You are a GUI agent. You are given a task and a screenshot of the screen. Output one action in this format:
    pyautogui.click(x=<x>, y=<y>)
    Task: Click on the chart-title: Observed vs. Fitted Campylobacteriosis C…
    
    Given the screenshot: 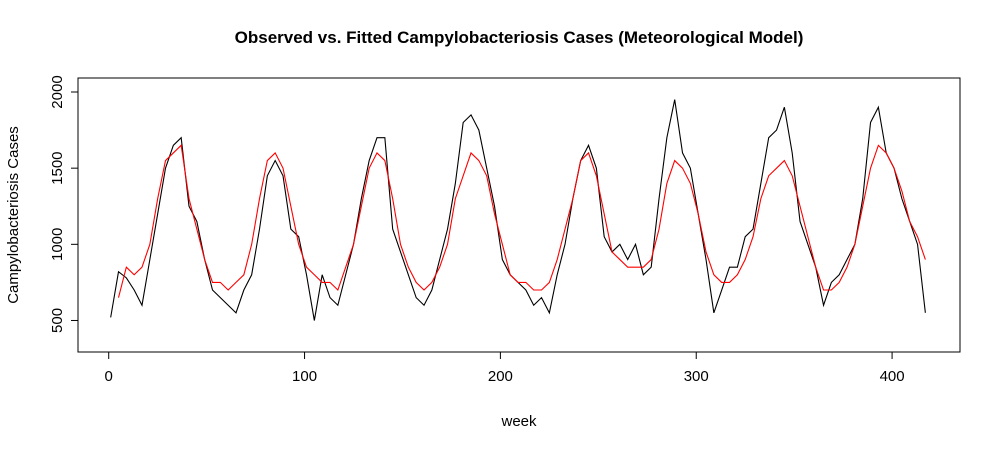 What is the action you would take?
    pyautogui.click(x=519, y=37)
    